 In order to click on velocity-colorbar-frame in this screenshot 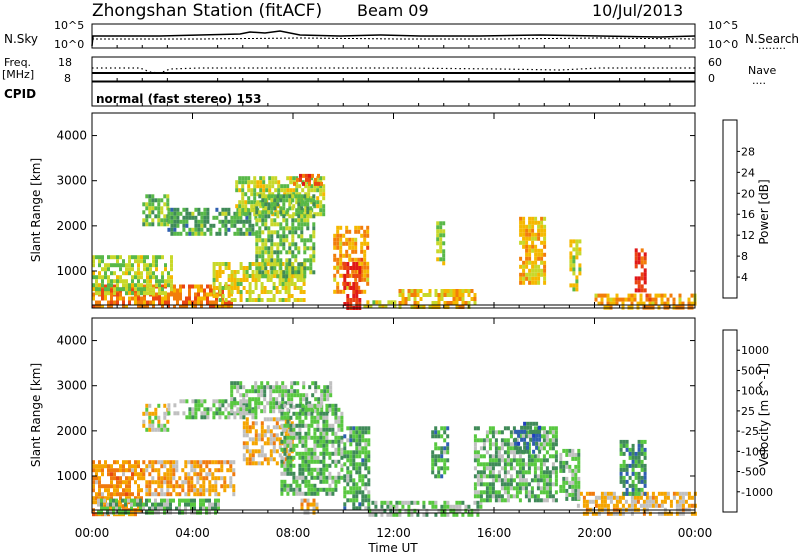, I will do `click(730, 421)`.